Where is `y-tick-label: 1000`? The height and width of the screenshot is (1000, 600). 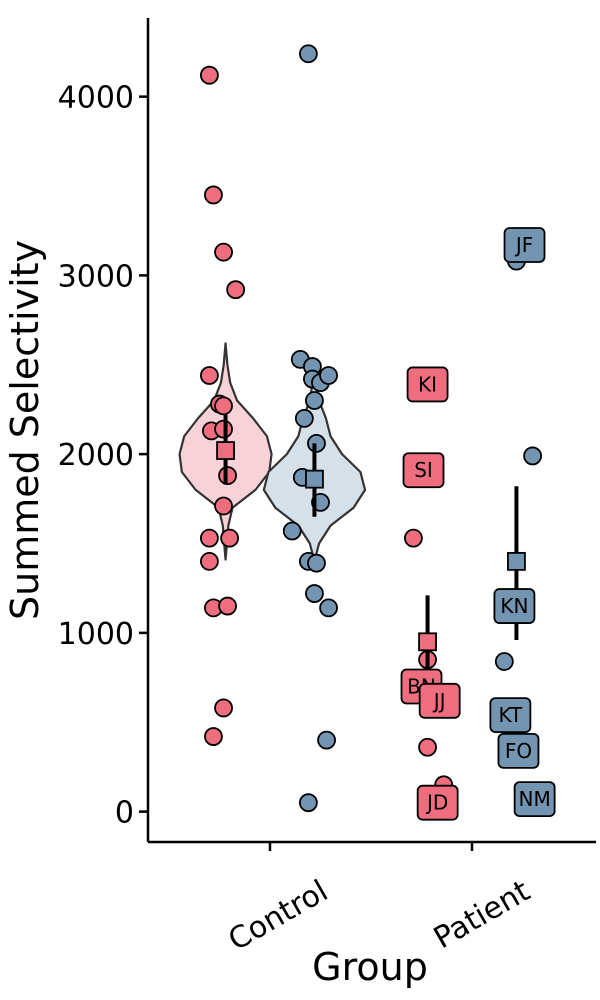
y-tick-label: 1000 is located at coordinates (96, 634).